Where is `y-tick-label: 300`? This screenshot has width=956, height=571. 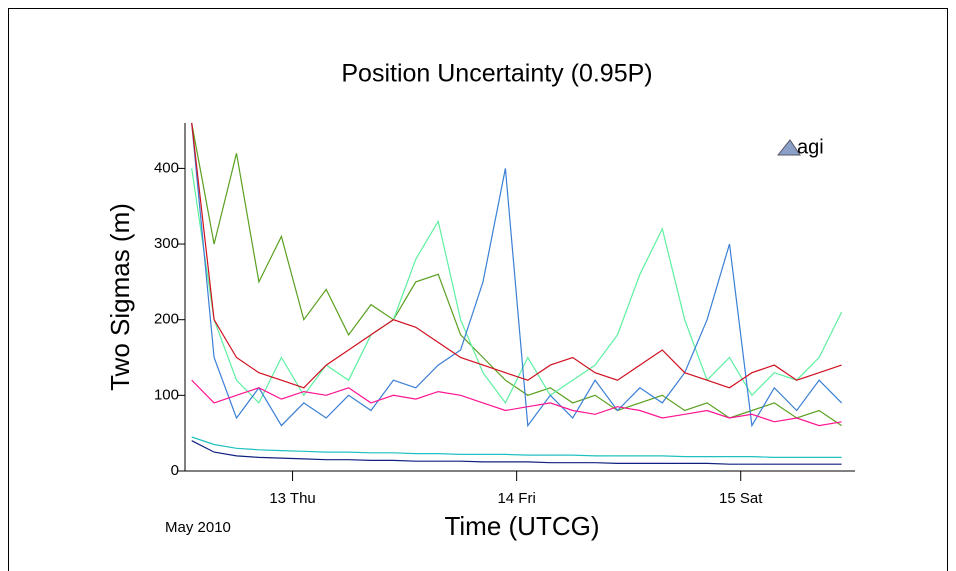 y-tick-label: 300 is located at coordinates (166, 243).